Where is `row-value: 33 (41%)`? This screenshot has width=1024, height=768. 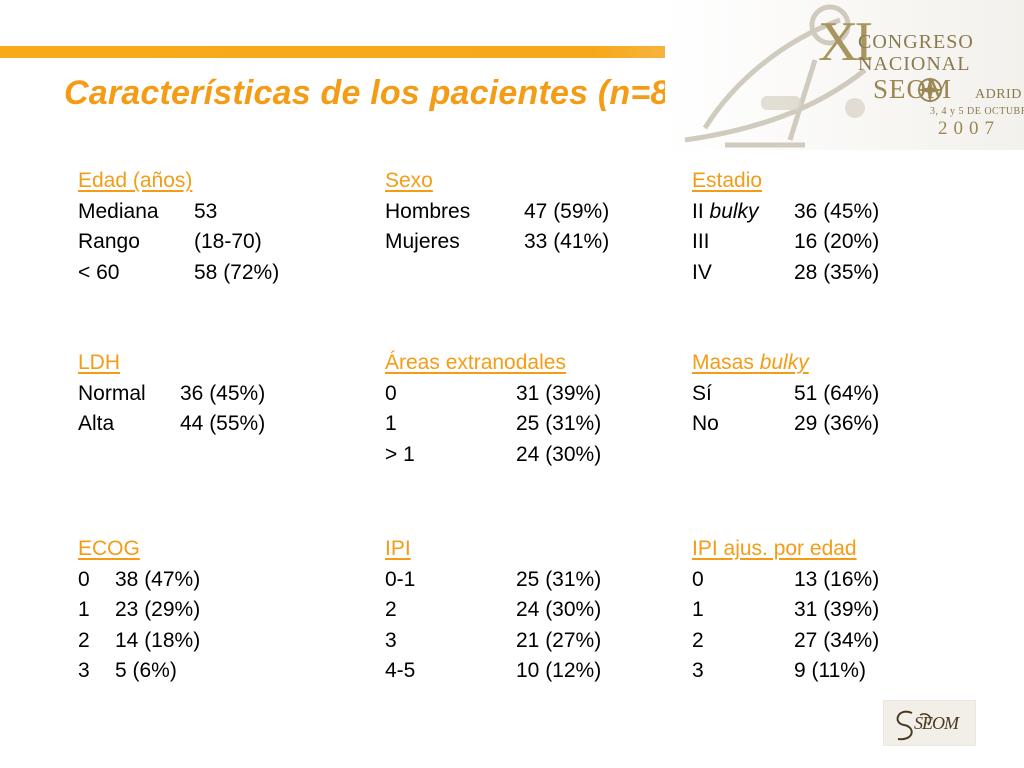
row-value: 33 (41%) is located at coordinates (567, 241).